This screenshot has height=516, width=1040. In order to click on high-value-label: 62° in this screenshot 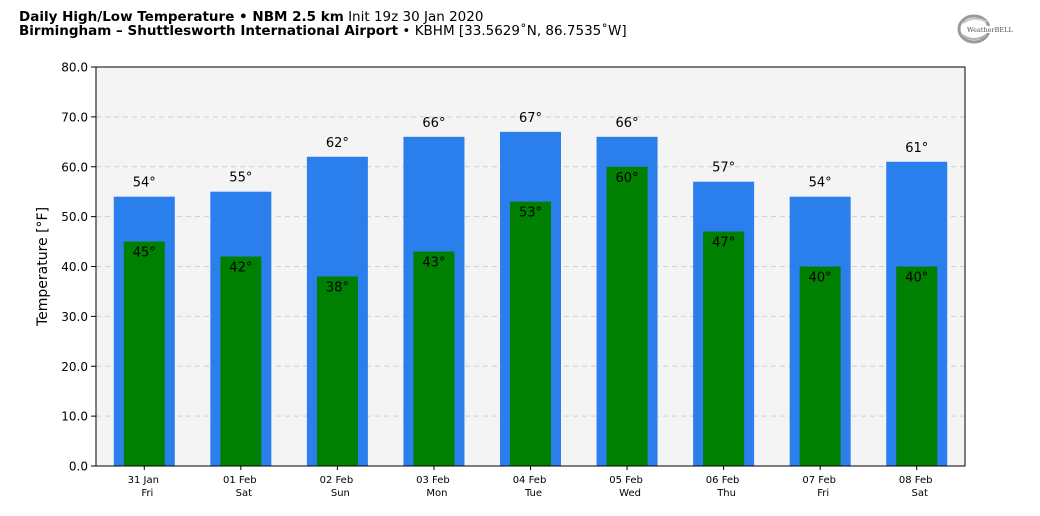, I will do `click(337, 143)`.